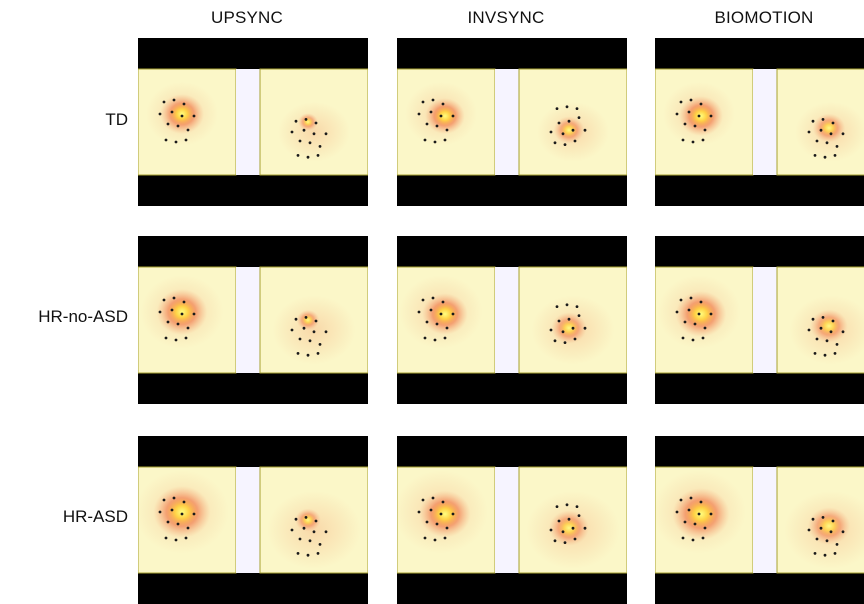 The image size is (864, 604). I want to click on heatmap-panel-hr-no-asd-invsync, so click(512, 320).